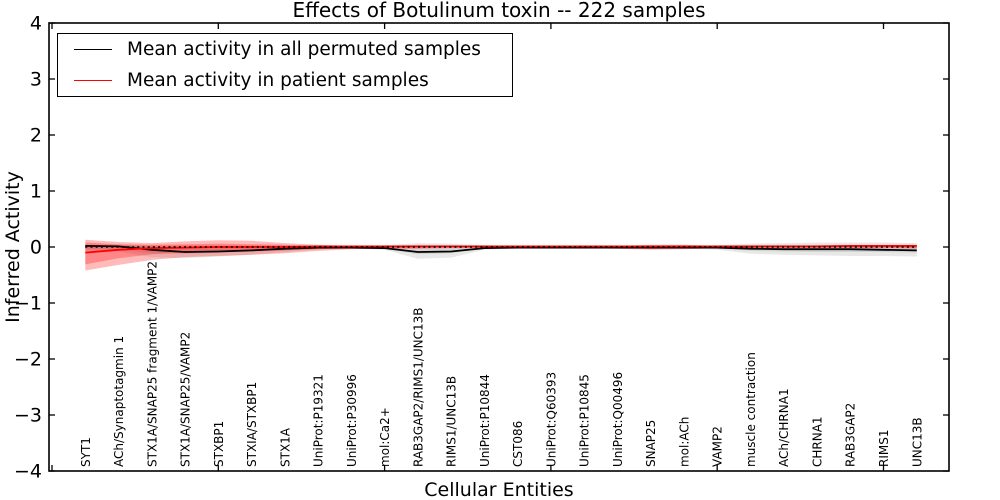 Image resolution: width=1000 pixels, height=500 pixels. Describe the element at coordinates (385, 437) in the screenshot. I see `x-category-label: mol:Ca2+` at that location.